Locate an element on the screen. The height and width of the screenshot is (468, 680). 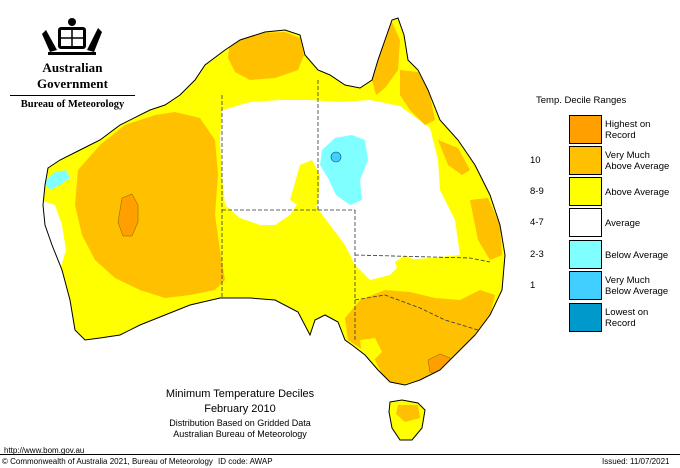
legend-item-label: Average is located at coordinates (623, 223).